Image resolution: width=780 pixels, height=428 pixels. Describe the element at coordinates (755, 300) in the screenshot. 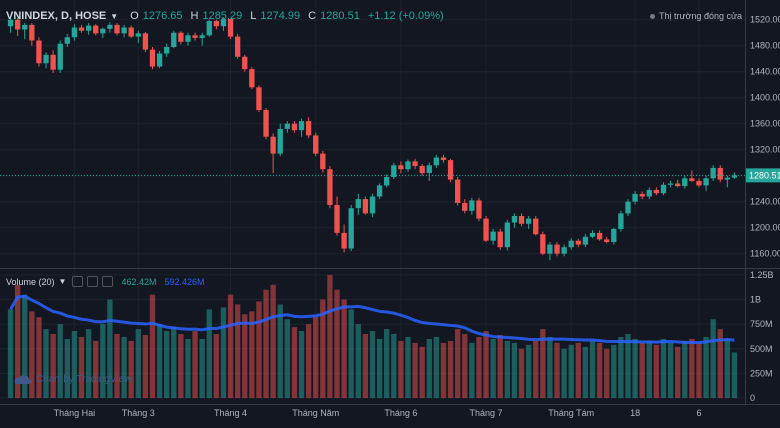

I see `volume-tick-label: 1B` at that location.